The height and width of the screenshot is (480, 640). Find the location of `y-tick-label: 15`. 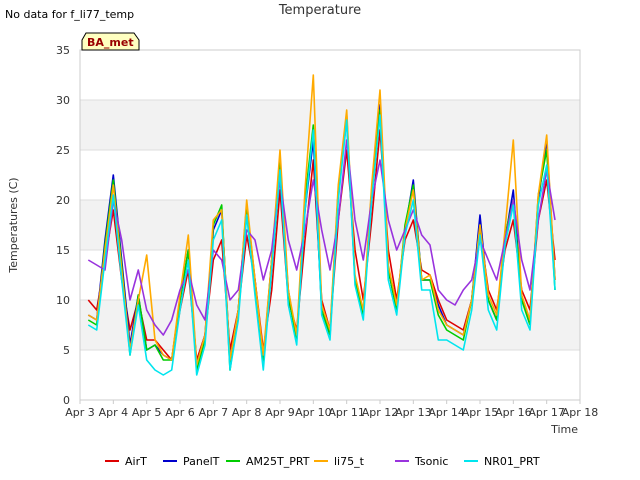

y-tick-label: 15 is located at coordinates (63, 250).